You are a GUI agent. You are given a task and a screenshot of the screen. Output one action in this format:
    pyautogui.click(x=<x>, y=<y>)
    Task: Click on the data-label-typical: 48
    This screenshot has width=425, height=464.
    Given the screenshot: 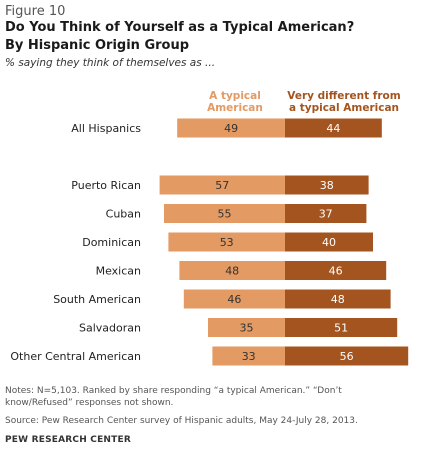 What is the action you would take?
    pyautogui.click(x=232, y=271)
    